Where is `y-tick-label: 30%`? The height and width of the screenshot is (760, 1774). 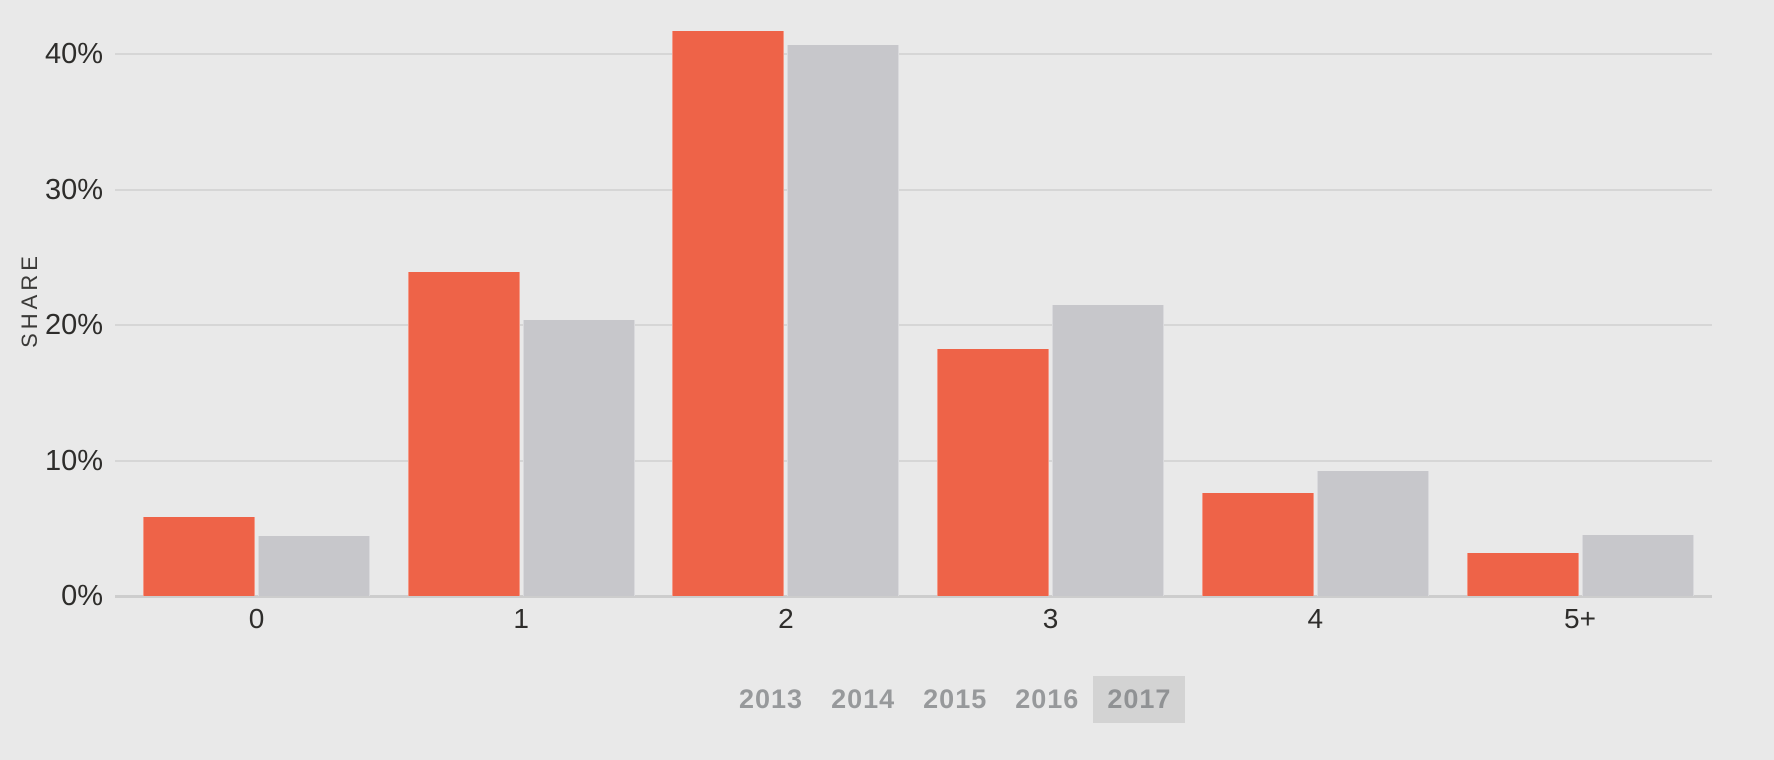
y-tick-label: 30% is located at coordinates (73, 189).